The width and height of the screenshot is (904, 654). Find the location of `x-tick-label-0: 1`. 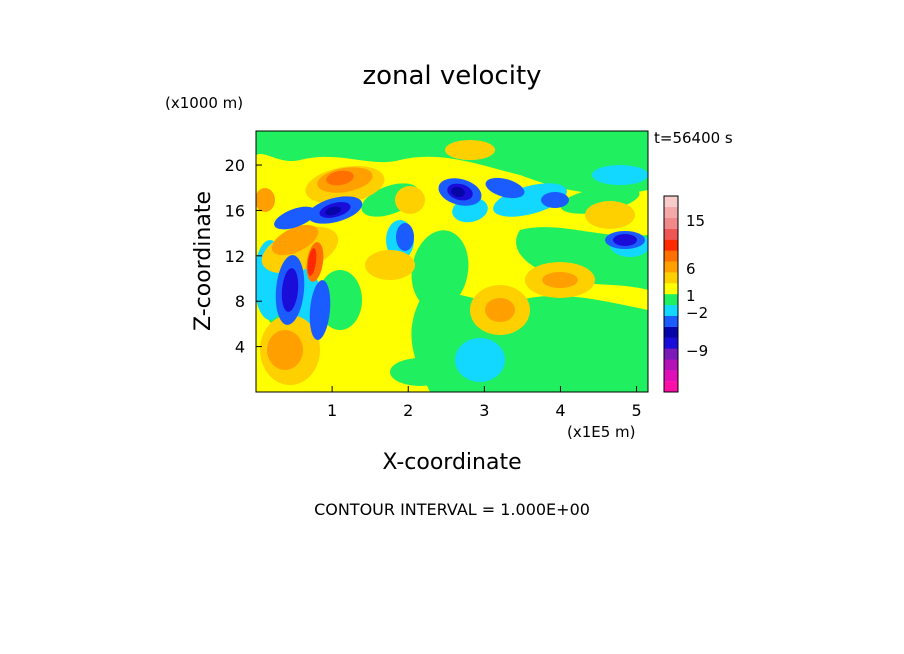

x-tick-label-0: 1 is located at coordinates (332, 410).